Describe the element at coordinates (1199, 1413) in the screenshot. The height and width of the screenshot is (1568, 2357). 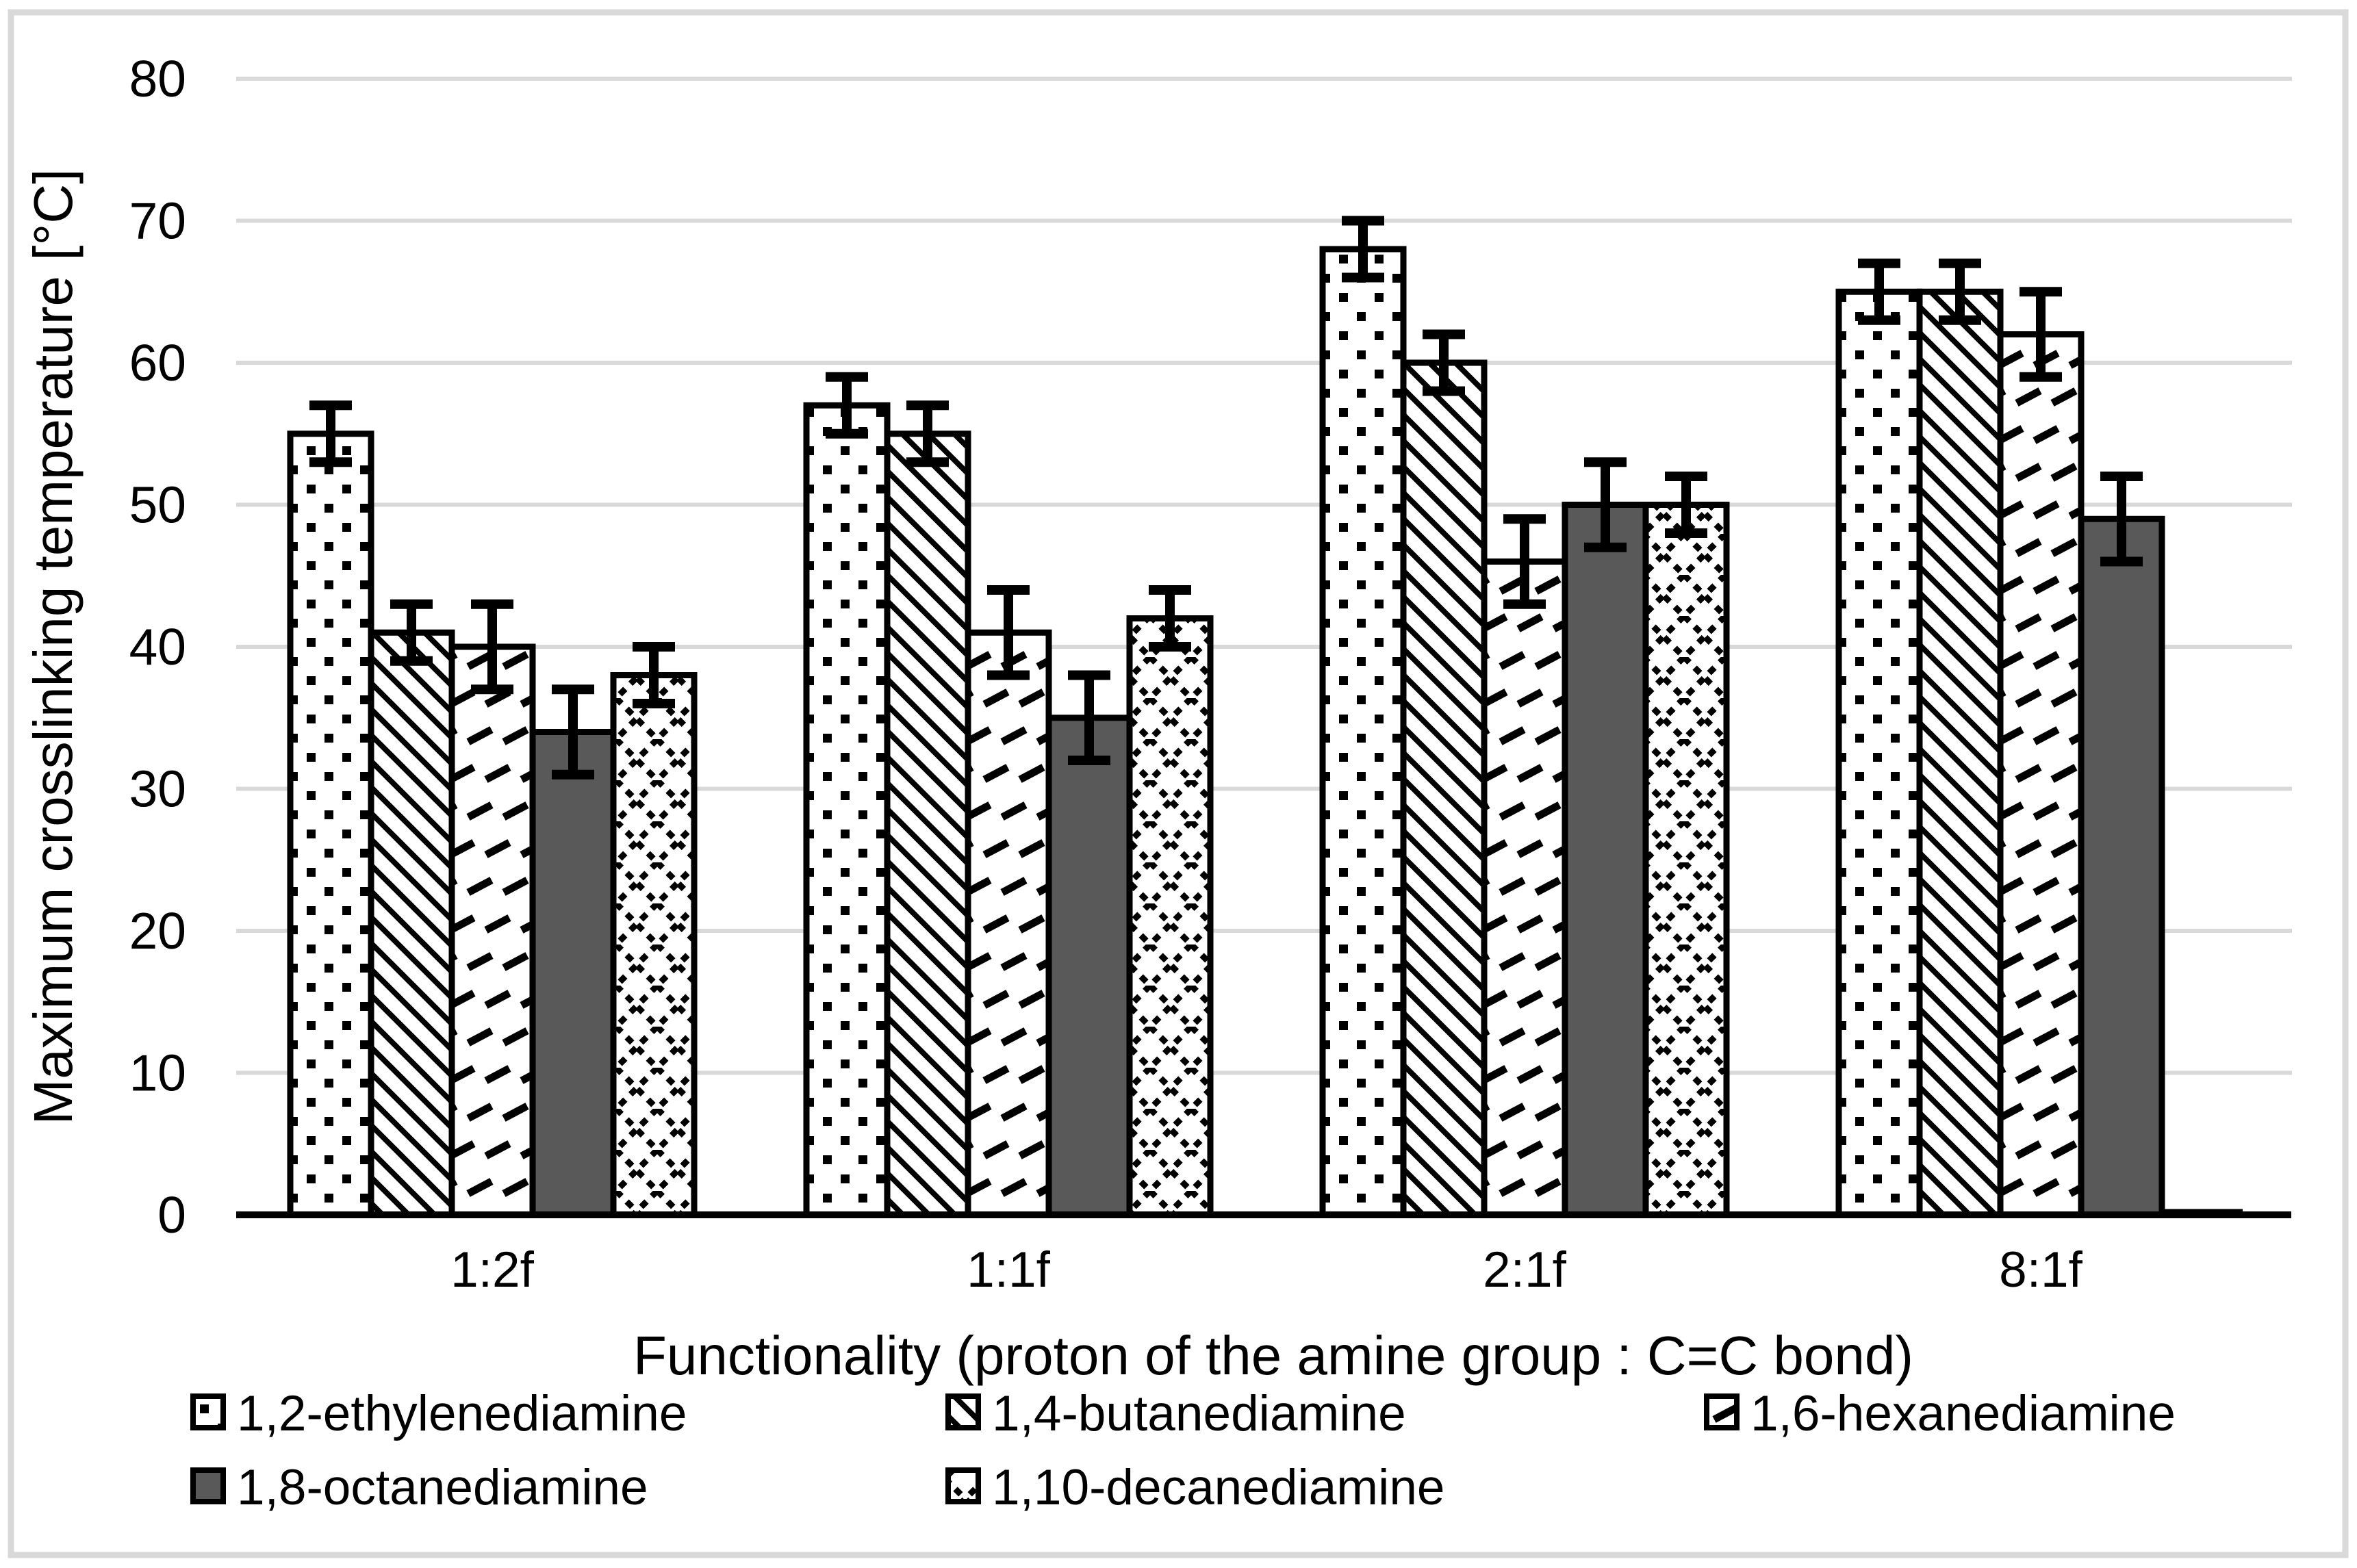
I see `legend-label: 1,4-butanediamine` at that location.